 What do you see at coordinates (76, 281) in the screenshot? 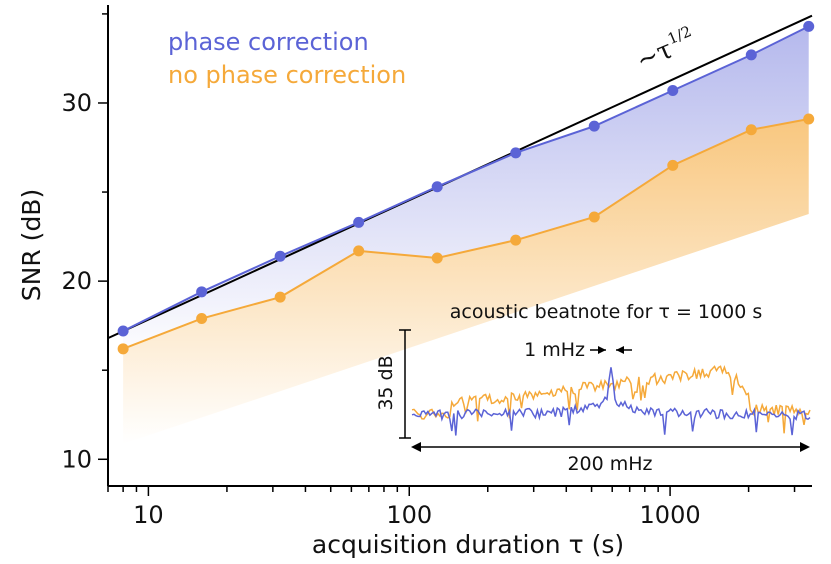
I see `y-tick-label: 20` at bounding box center [76, 281].